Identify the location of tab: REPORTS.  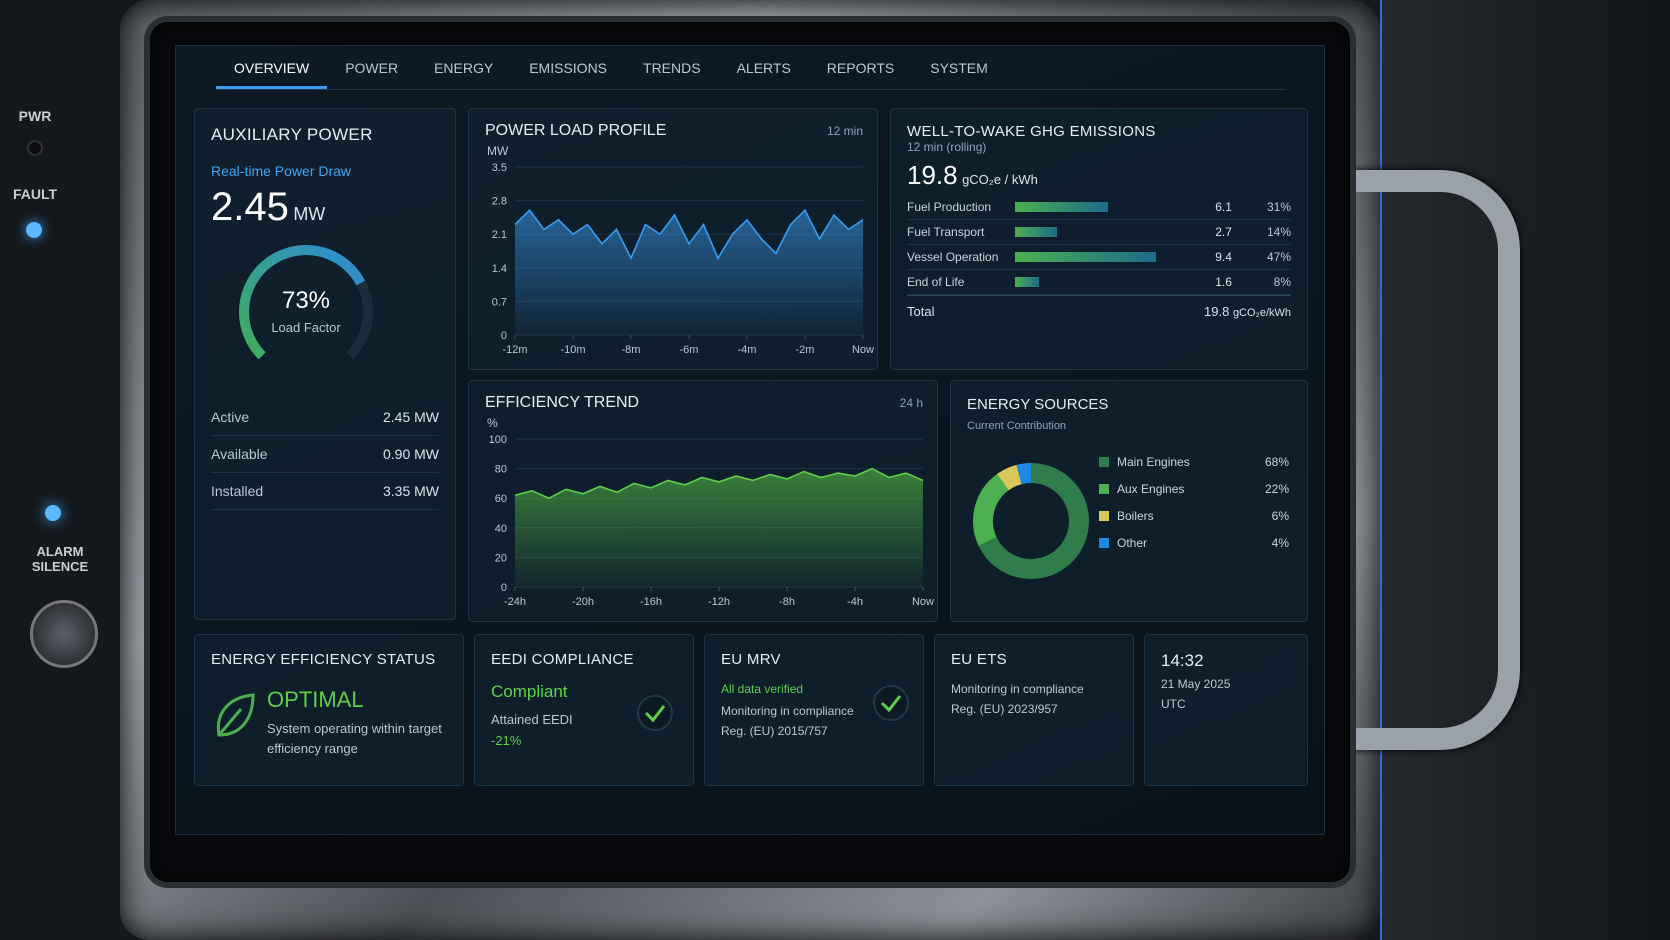
(860, 68).